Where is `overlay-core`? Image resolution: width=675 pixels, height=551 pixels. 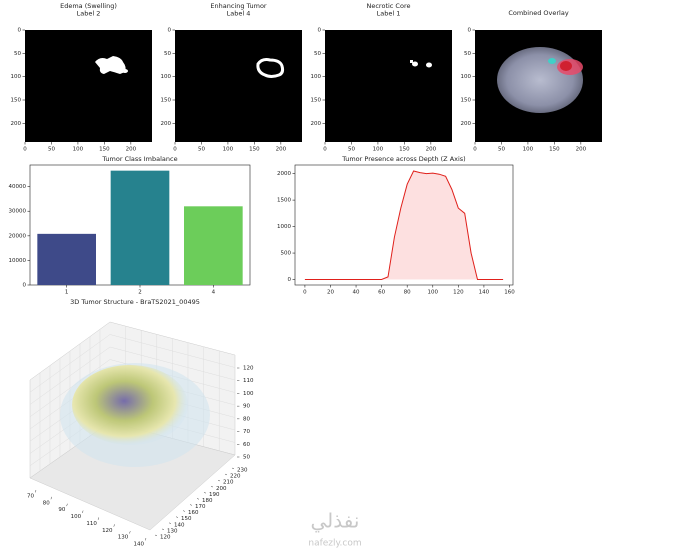 overlay-core is located at coordinates (566, 66).